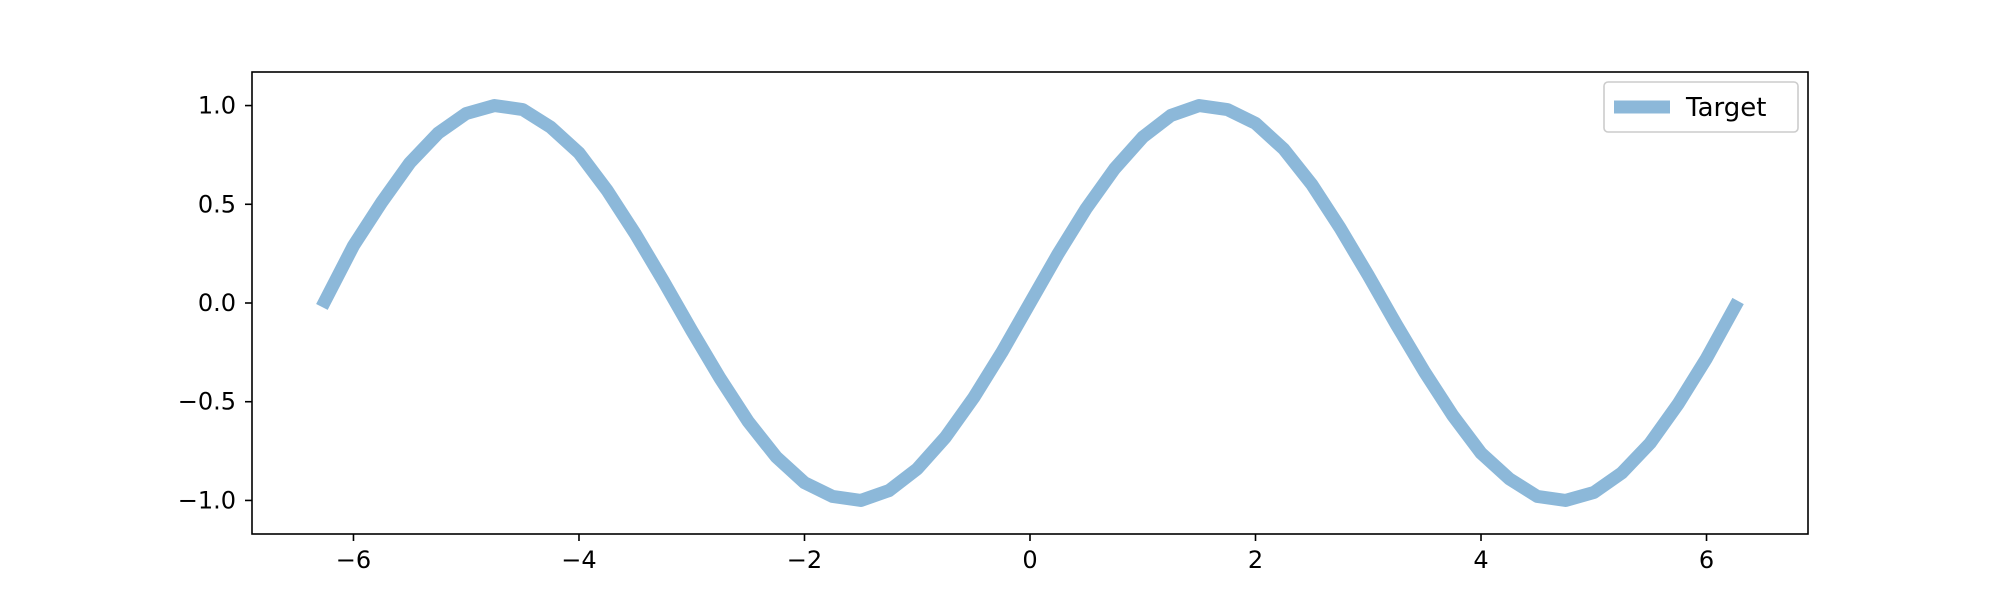  I want to click on y-tick-label: 0.0, so click(217, 303).